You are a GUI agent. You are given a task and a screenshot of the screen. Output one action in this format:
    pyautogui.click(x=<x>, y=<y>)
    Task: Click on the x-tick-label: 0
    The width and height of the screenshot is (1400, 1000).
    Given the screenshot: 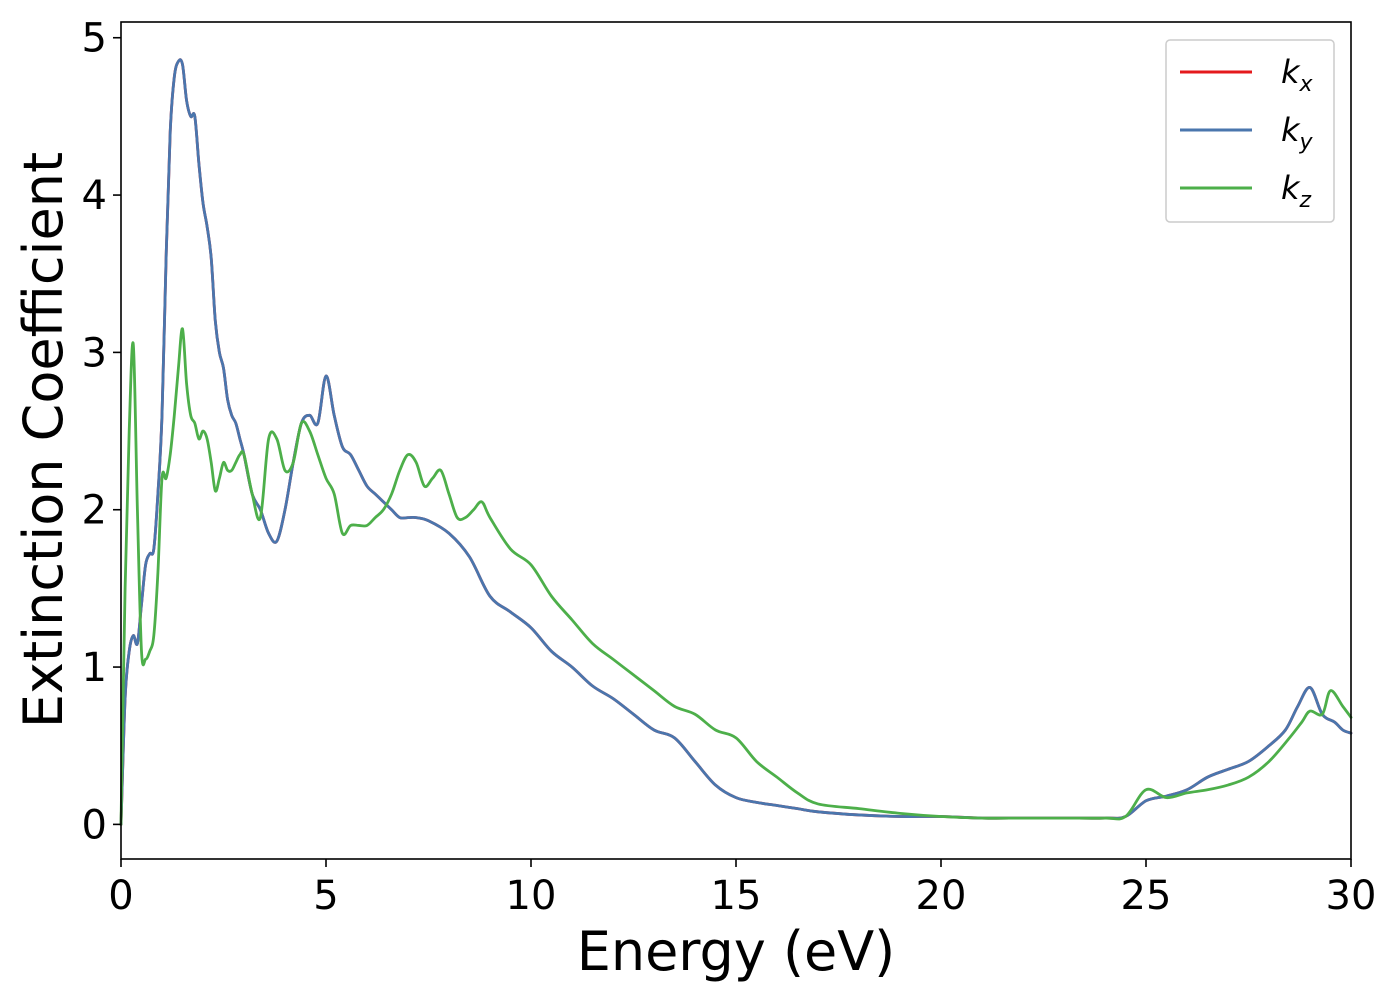 What is the action you would take?
    pyautogui.click(x=120, y=896)
    